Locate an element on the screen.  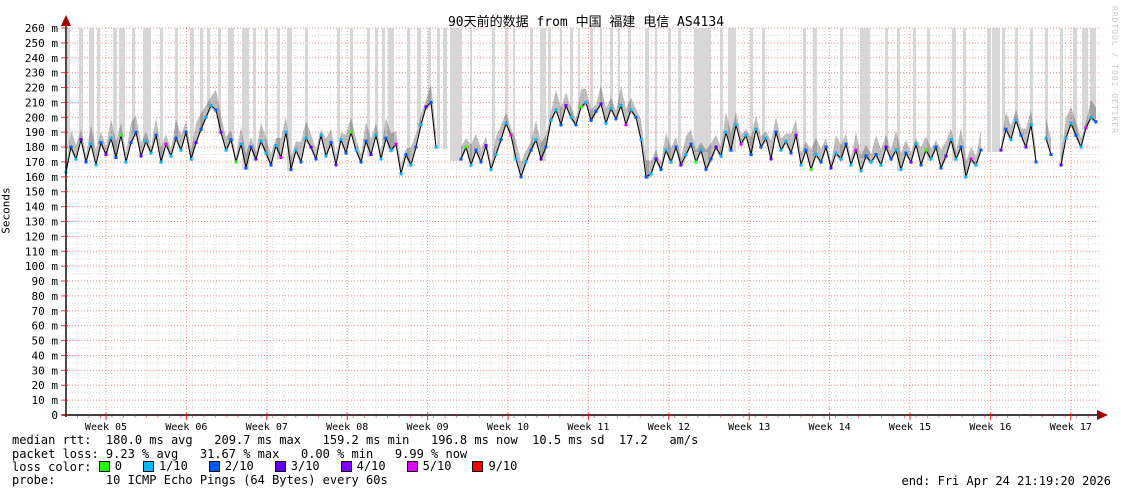
svg-text: 120 m is located at coordinates (41, 236).